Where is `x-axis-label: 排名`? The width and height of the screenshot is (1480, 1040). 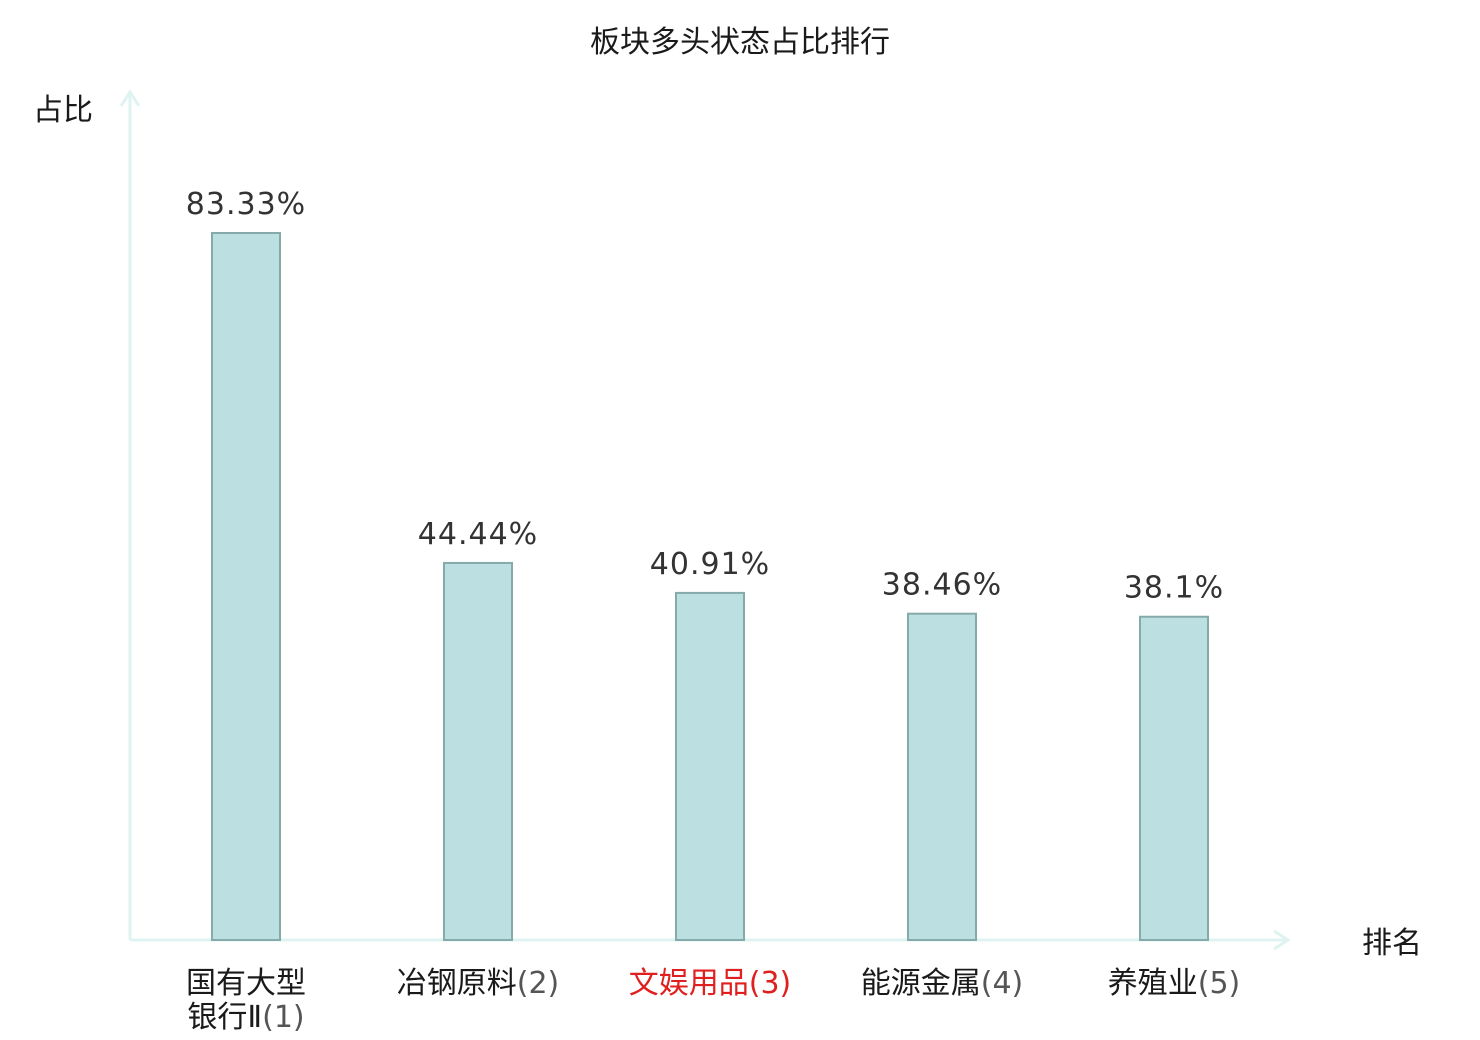
x-axis-label: 排名 is located at coordinates (1392, 943).